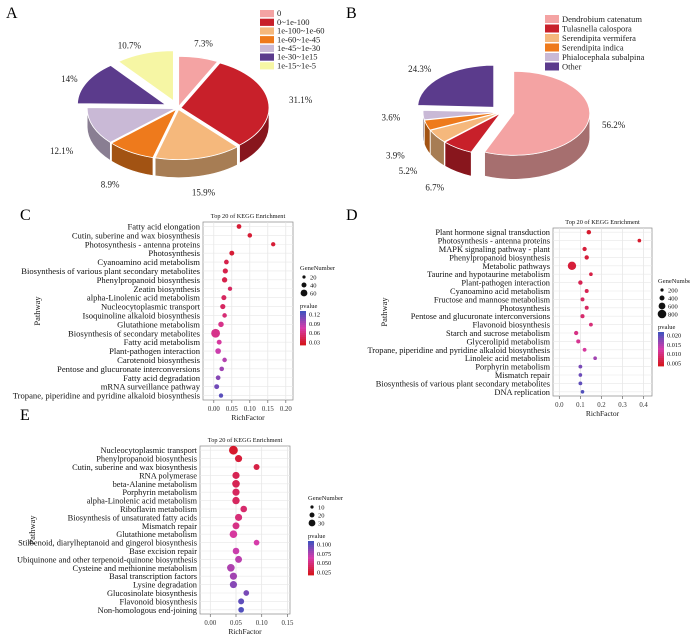  Describe the element at coordinates (69, 79) in the screenshot. I see `pie-a-label-5: 14%` at that location.